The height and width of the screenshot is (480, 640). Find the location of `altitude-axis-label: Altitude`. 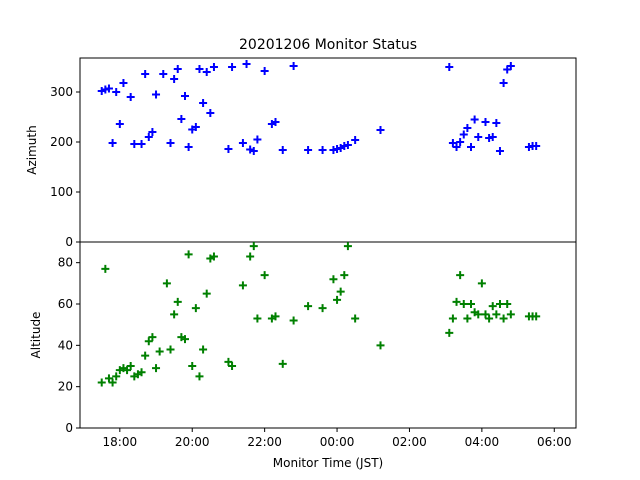

altitude-axis-label: Altitude is located at coordinates (36, 335).